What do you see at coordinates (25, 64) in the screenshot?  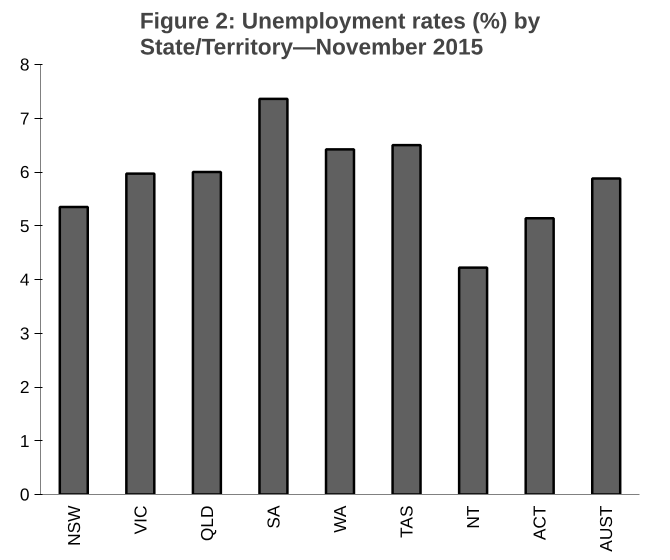 I see `y-tick-label: 8` at bounding box center [25, 64].